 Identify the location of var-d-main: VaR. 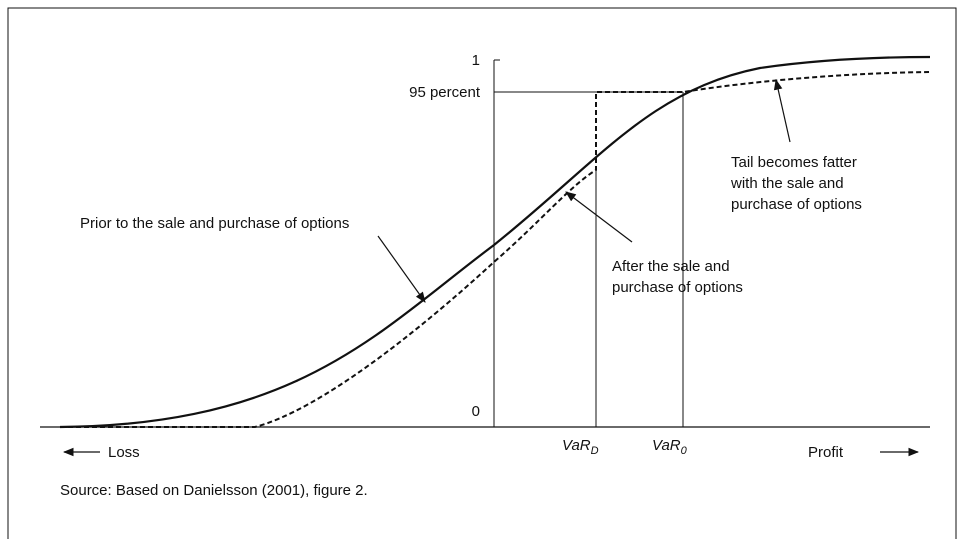
(576, 445).